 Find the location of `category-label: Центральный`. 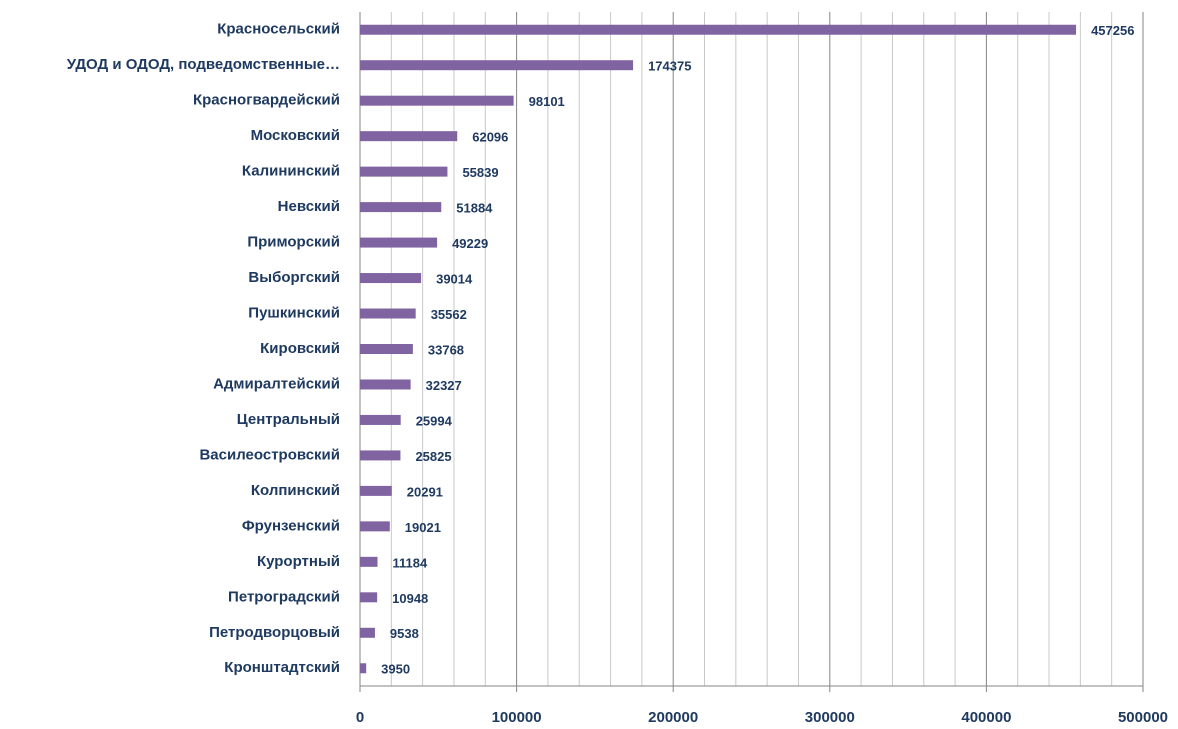

category-label: Центральный is located at coordinates (288, 419).